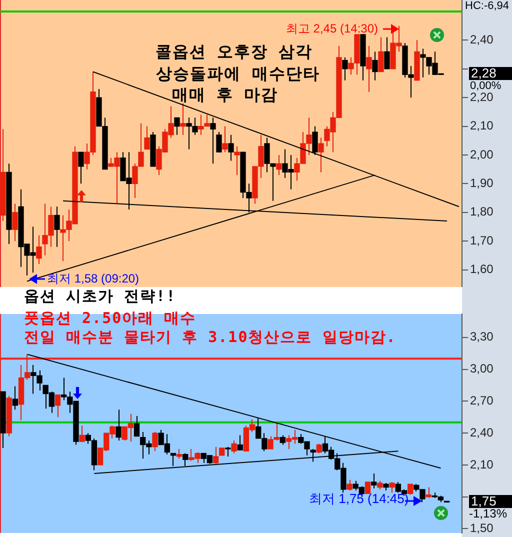 This screenshot has width=512, height=537. Describe the element at coordinates (332, 28) in the screenshot. I see `annotation: 최고 2,45 (14:30)` at that location.